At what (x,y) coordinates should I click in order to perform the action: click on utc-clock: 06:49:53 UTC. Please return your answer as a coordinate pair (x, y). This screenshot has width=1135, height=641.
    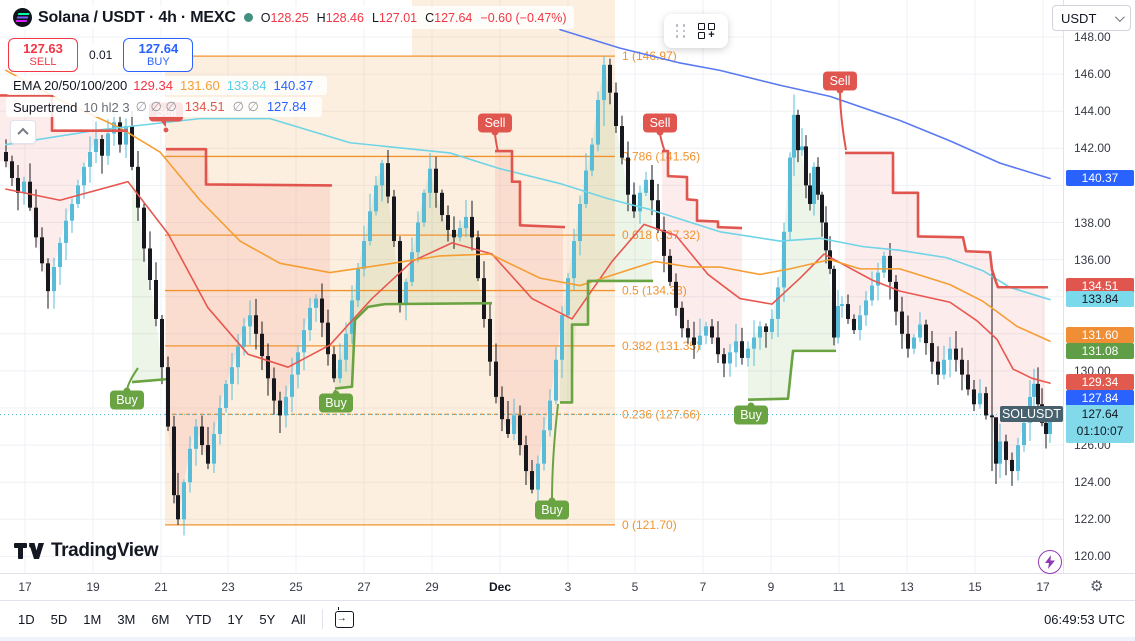
    Looking at the image, I should click on (1084, 619).